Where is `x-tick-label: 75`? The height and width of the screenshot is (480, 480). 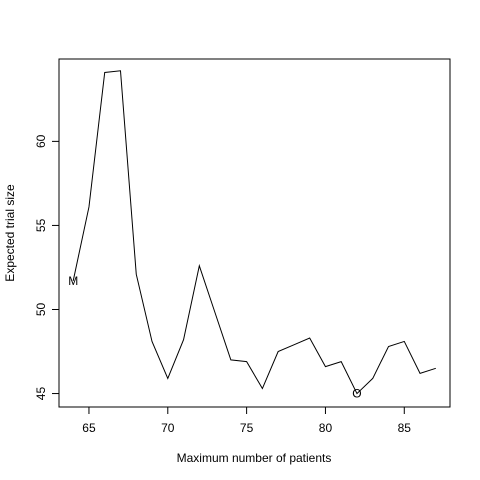 x-tick-label: 75 is located at coordinates (247, 428).